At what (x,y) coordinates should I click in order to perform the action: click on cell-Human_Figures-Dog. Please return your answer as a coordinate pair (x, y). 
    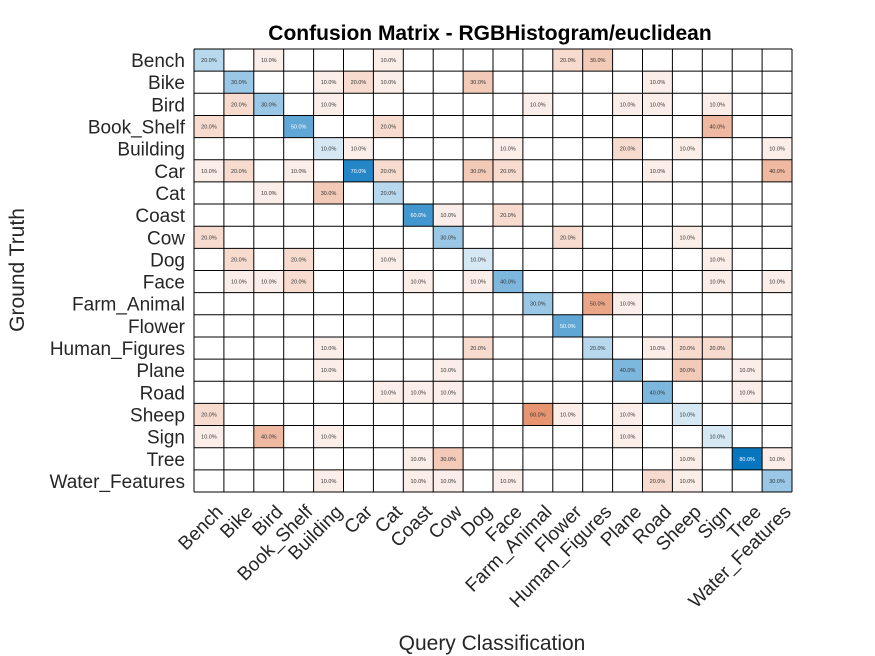
    Looking at the image, I should click on (478, 348).